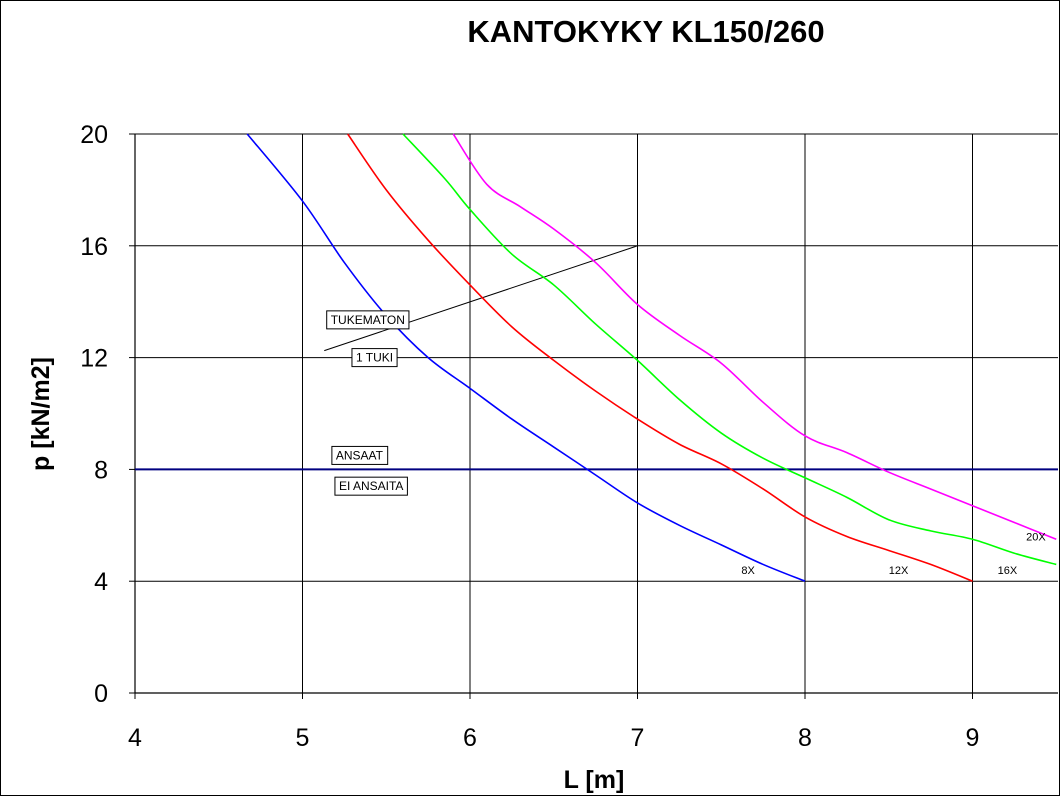 The image size is (1062, 798). I want to click on series-label-16x: 16X, so click(1008, 571).